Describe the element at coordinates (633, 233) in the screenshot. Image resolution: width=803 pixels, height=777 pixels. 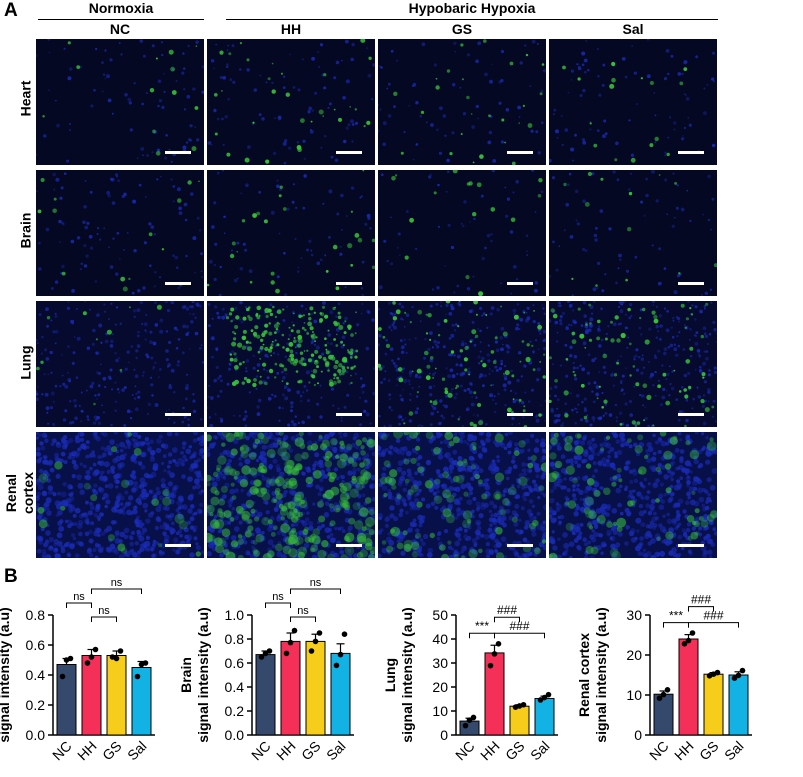
I see `micrograph-brain-sal` at that location.